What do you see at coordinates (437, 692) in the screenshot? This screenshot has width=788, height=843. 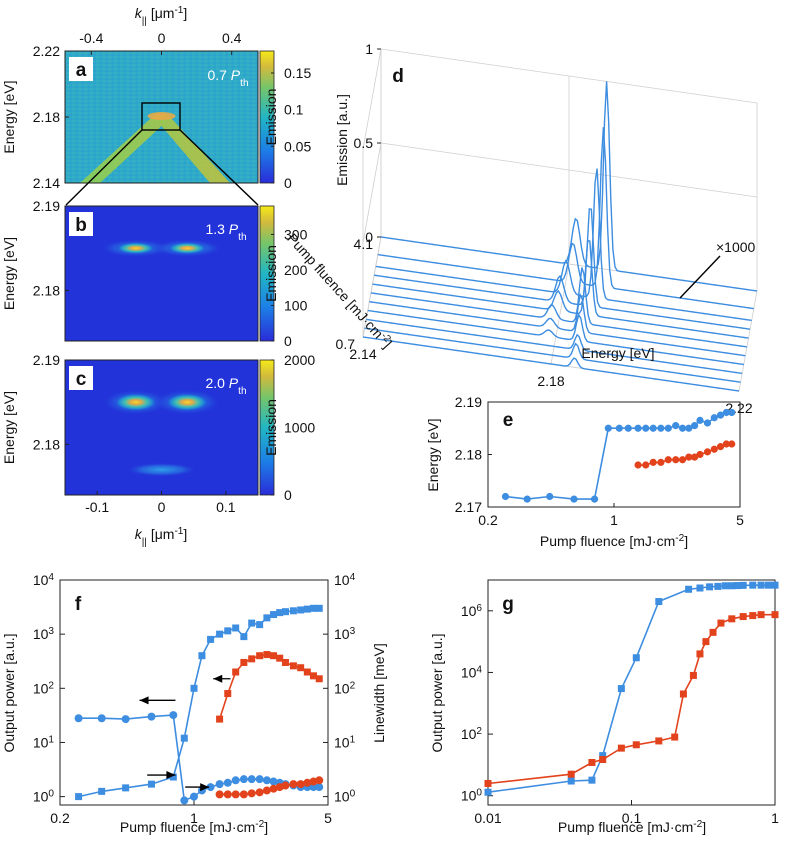 I see `y-axis-label: Output power [a.u.]` at bounding box center [437, 692].